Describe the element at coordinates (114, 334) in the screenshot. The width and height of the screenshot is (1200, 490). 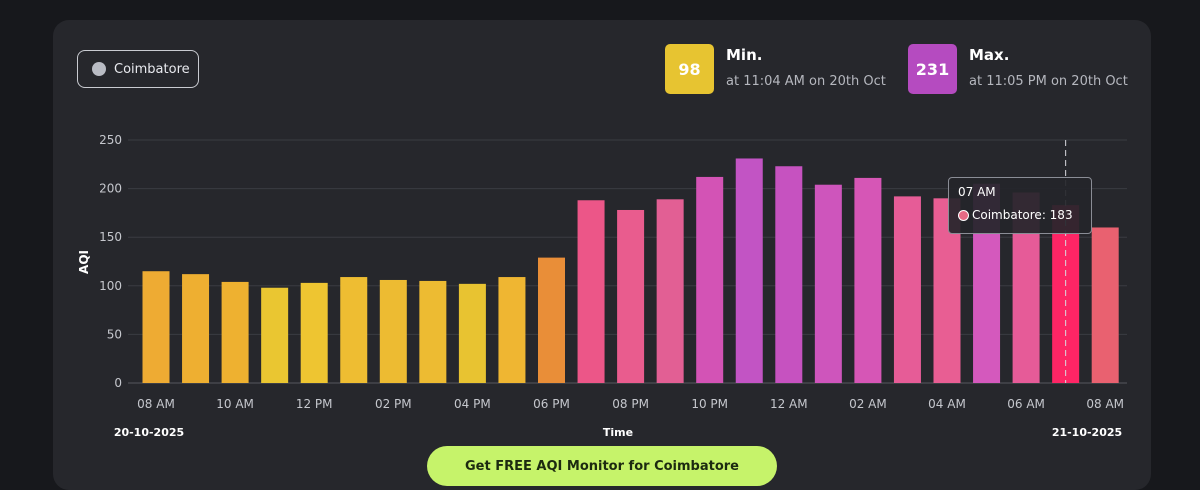
I see `y-tick-label: 50` at that location.